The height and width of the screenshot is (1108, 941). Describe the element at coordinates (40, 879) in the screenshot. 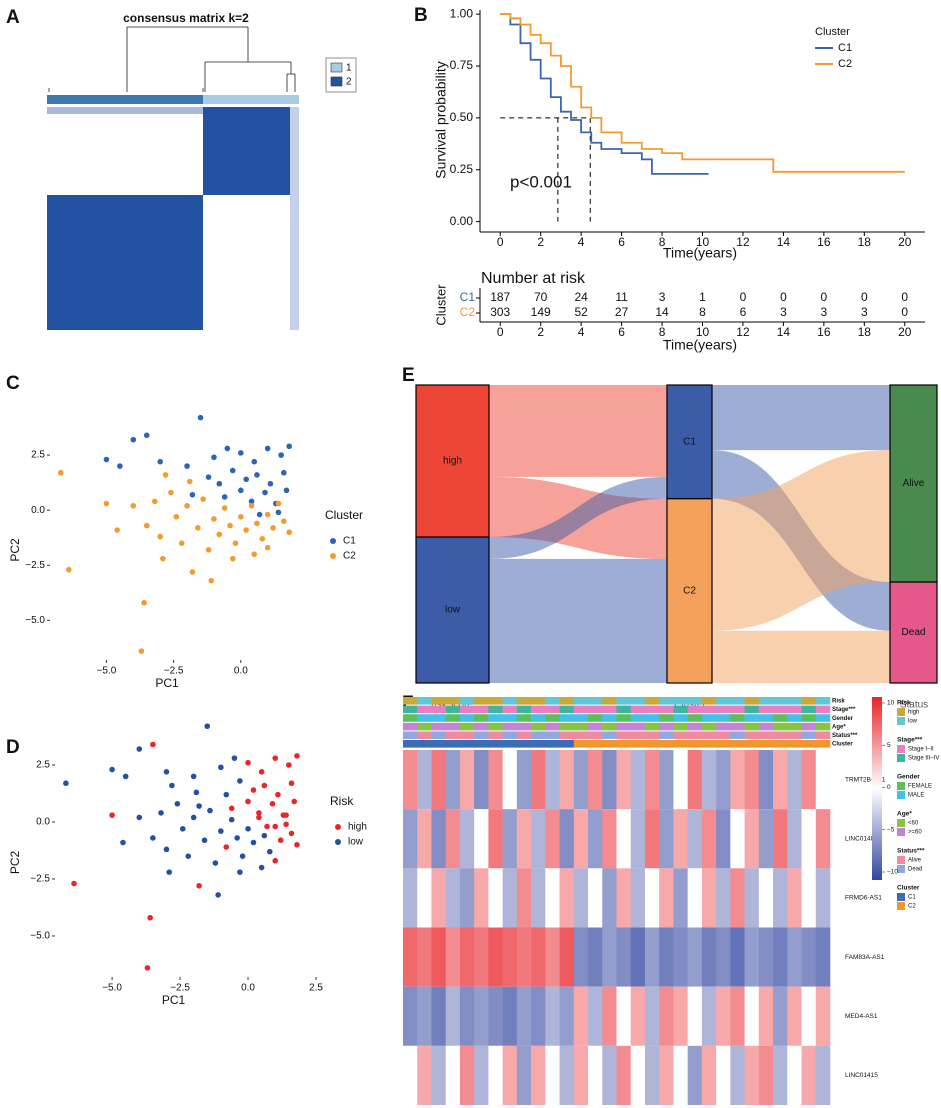

I see `y-tick-label: −2.5` at that location.